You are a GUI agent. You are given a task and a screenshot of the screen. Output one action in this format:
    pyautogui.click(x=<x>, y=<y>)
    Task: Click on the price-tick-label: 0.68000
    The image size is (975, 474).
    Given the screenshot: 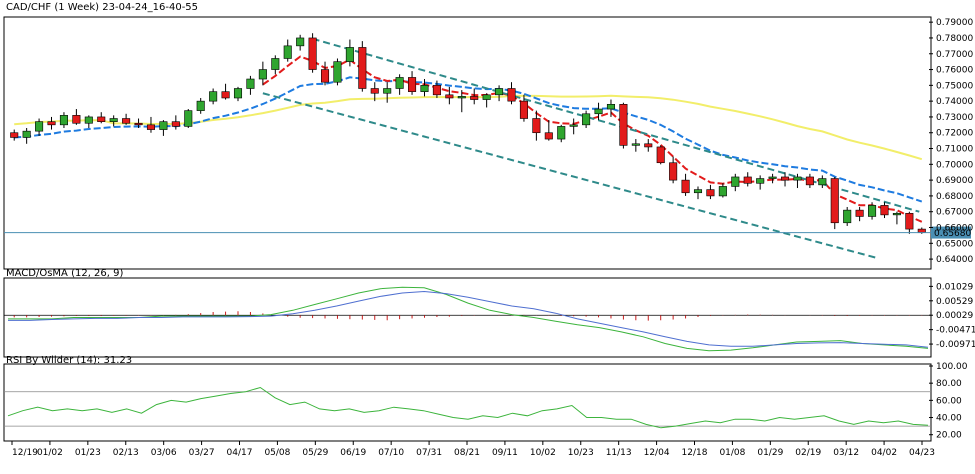 What is the action you would take?
    pyautogui.click(x=954, y=197)
    